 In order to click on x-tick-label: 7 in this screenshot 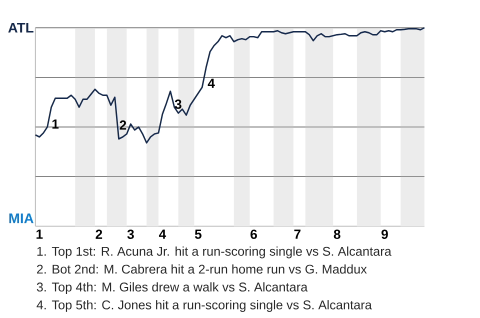, I will do `click(297, 234)`.